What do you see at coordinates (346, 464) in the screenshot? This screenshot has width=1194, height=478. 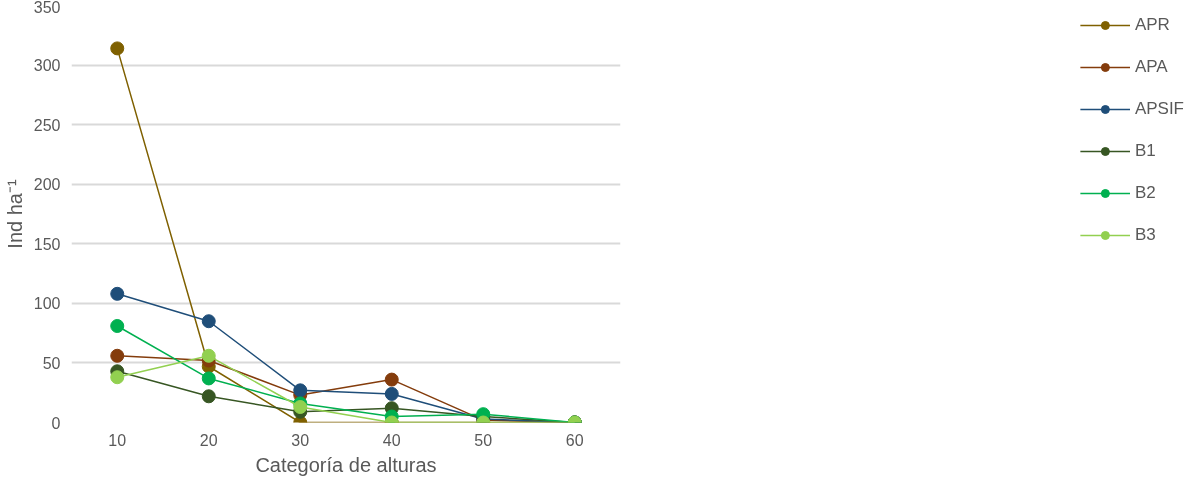 I see `x-axis-title: Categoría de alturas` at bounding box center [346, 464].